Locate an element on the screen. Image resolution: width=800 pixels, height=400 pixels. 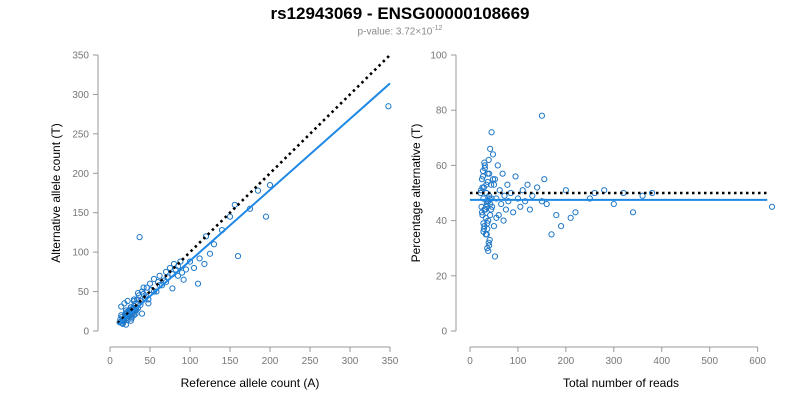
chart-title: rs12943069 - ENSG00000108669 is located at coordinates (400, 13).